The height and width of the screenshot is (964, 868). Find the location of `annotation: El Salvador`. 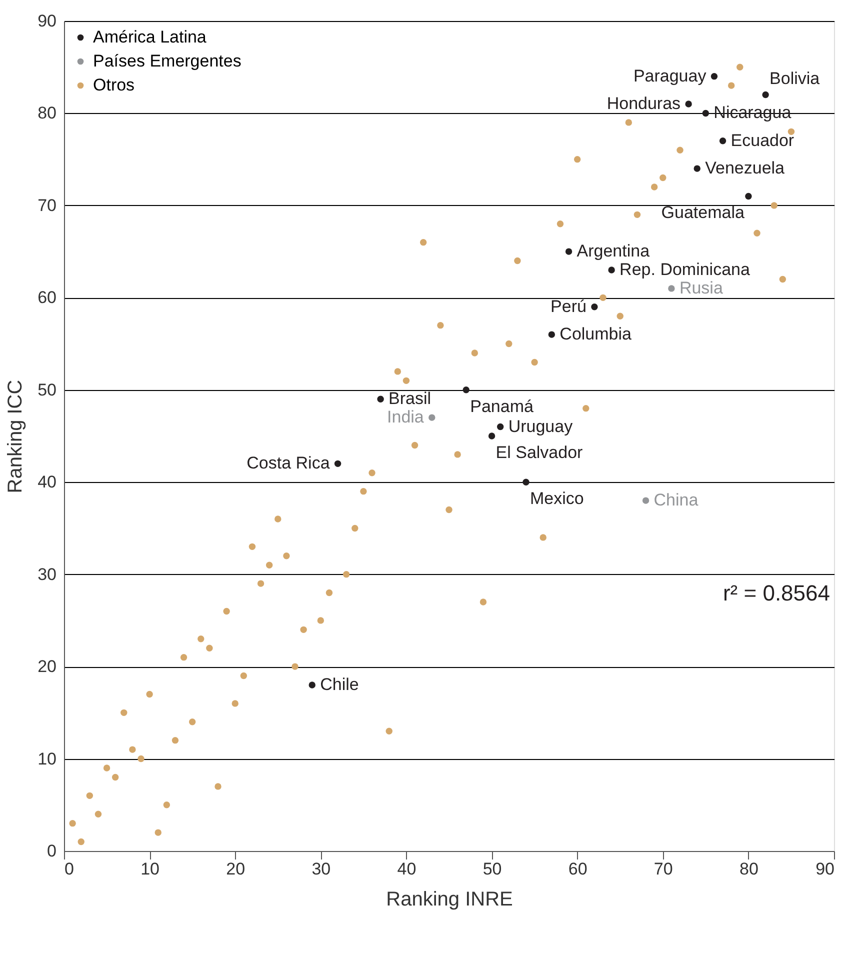

annotation: El Salvador is located at coordinates (540, 452).